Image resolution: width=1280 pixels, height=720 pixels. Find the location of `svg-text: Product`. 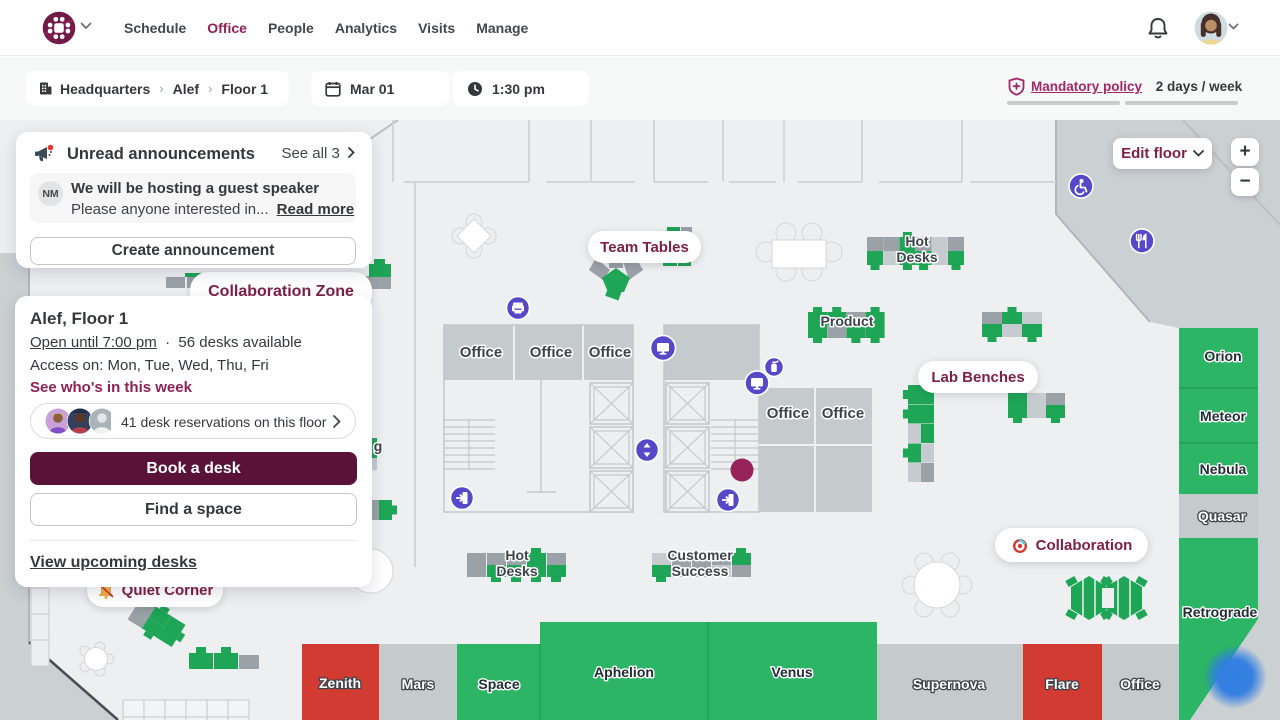

svg-text: Product is located at coordinates (847, 321).